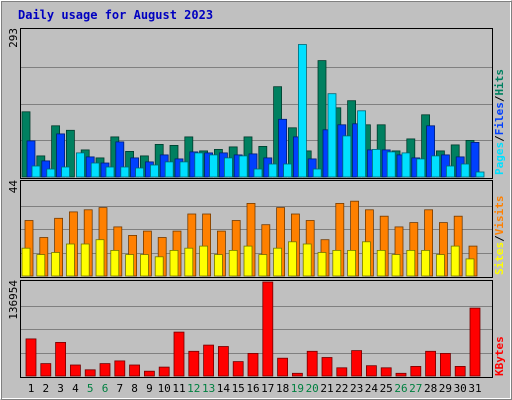  I want to click on day-label-11: 11, so click(178, 388).